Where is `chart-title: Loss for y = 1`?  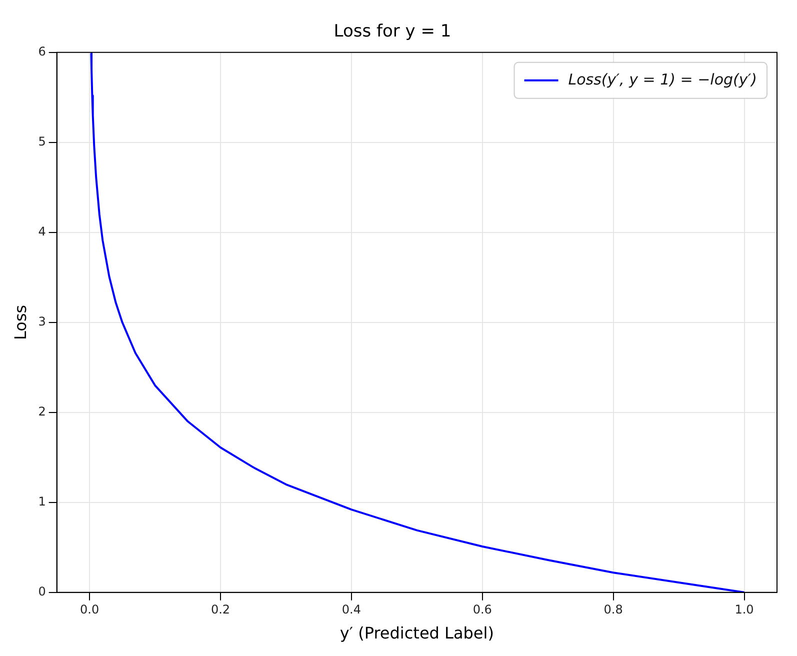 chart-title: Loss for y = 1 is located at coordinates (393, 32).